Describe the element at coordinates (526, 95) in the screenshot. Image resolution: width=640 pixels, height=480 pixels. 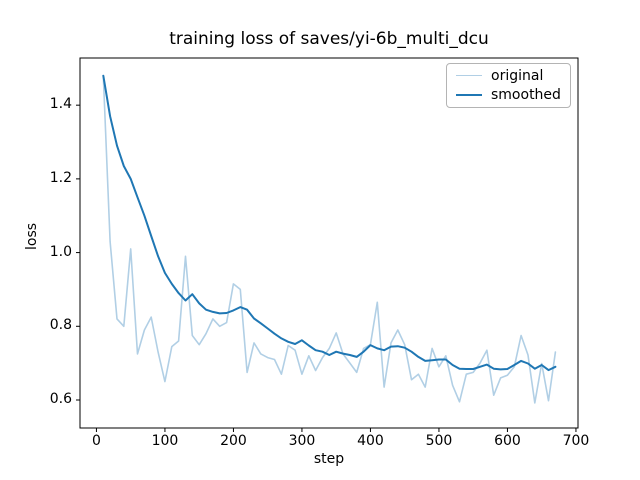
I see `legend-label-smoothed: smoothed` at that location.